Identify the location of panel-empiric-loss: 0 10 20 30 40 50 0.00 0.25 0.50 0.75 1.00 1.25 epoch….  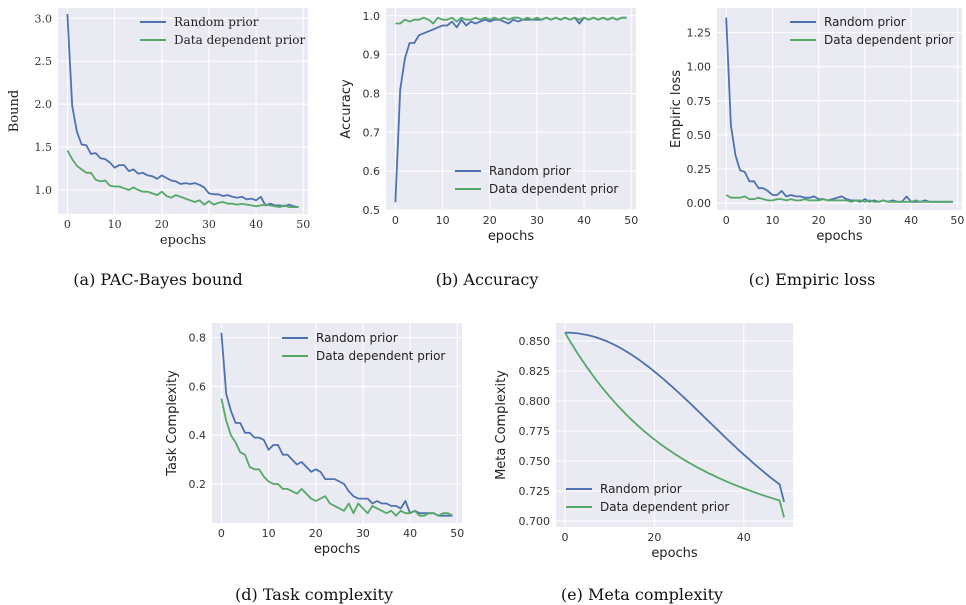
(816, 126).